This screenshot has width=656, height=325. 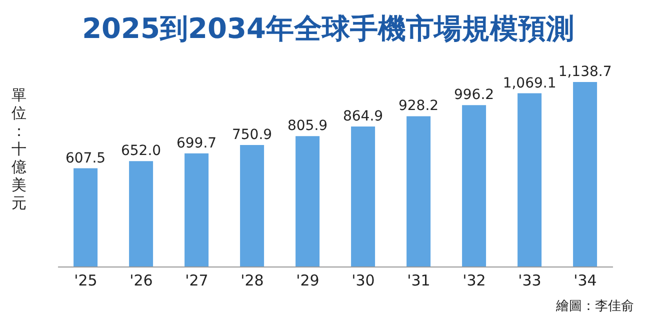 What do you see at coordinates (141, 151) in the screenshot?
I see `data-label: 652.0` at bounding box center [141, 151].